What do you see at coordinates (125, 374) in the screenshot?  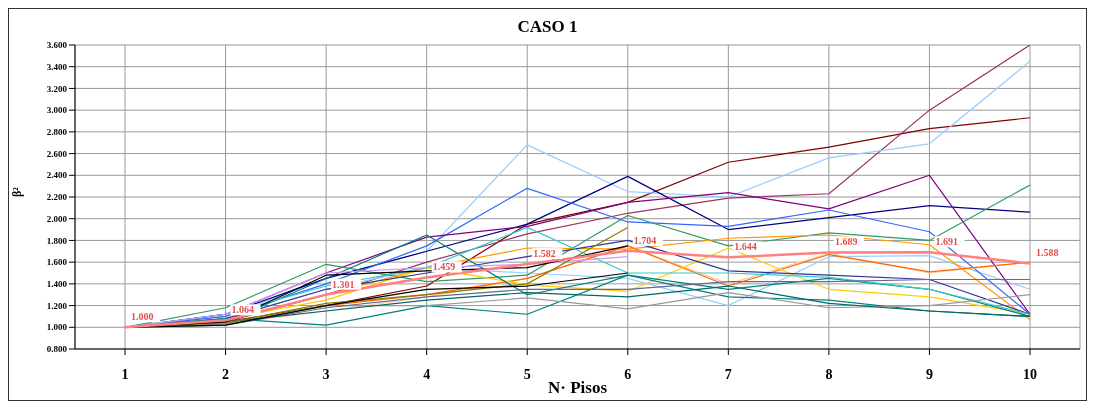 I see `x-tick-label: 1` at bounding box center [125, 374].